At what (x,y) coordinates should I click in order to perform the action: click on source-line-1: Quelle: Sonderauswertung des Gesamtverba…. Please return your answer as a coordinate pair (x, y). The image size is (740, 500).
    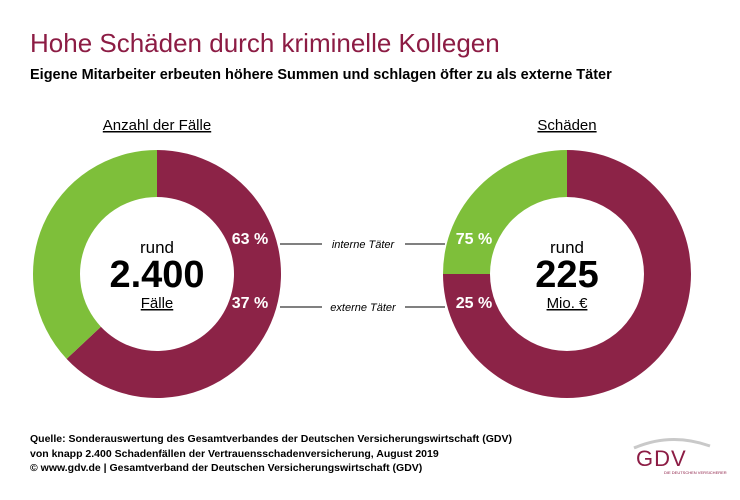
    Looking at the image, I should click on (271, 439).